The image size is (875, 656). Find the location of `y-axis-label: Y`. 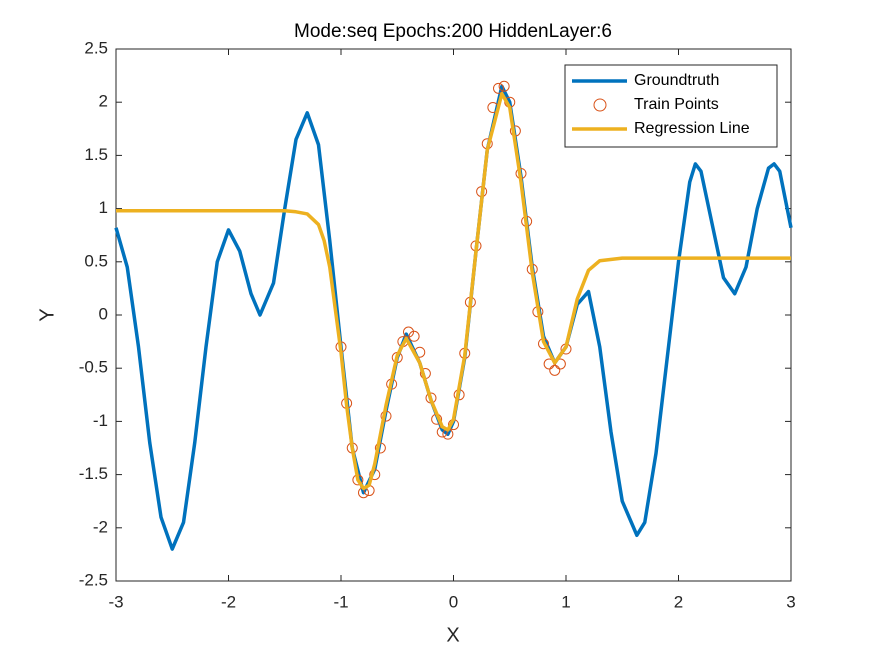

y-axis-label: Y is located at coordinates (47, 314).